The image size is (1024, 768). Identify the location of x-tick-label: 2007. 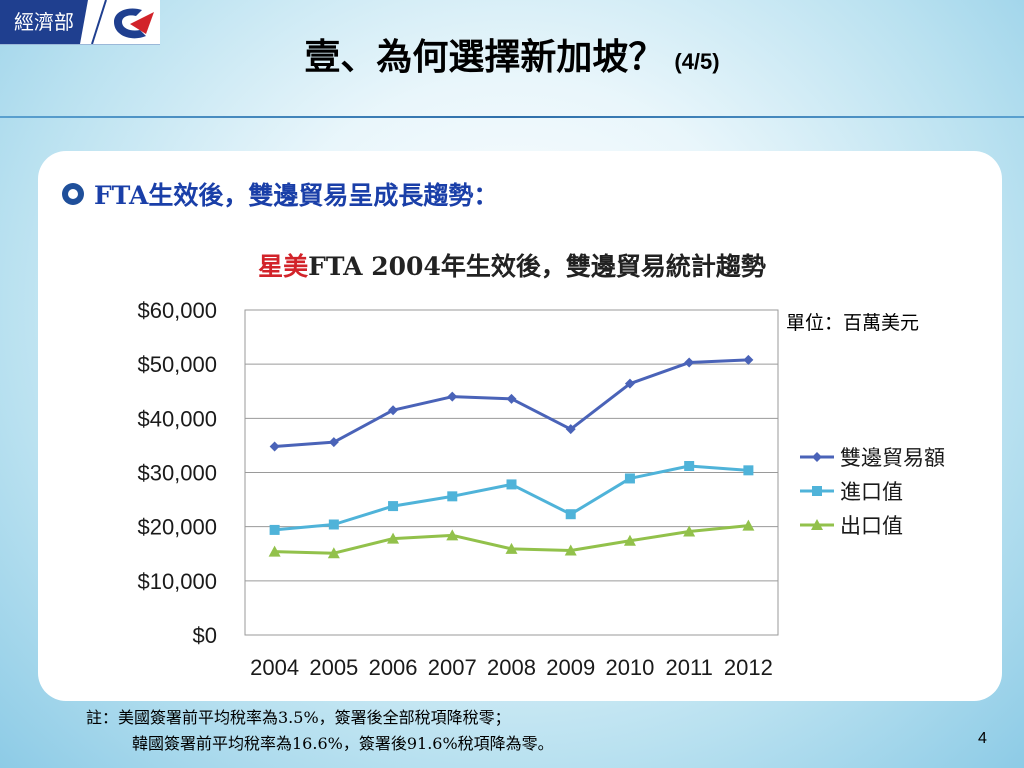
(452, 667).